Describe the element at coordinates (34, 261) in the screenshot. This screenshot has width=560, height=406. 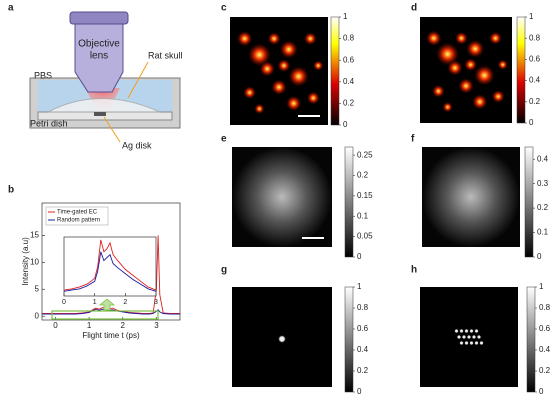
I see `y-tick-label: 10` at that location.